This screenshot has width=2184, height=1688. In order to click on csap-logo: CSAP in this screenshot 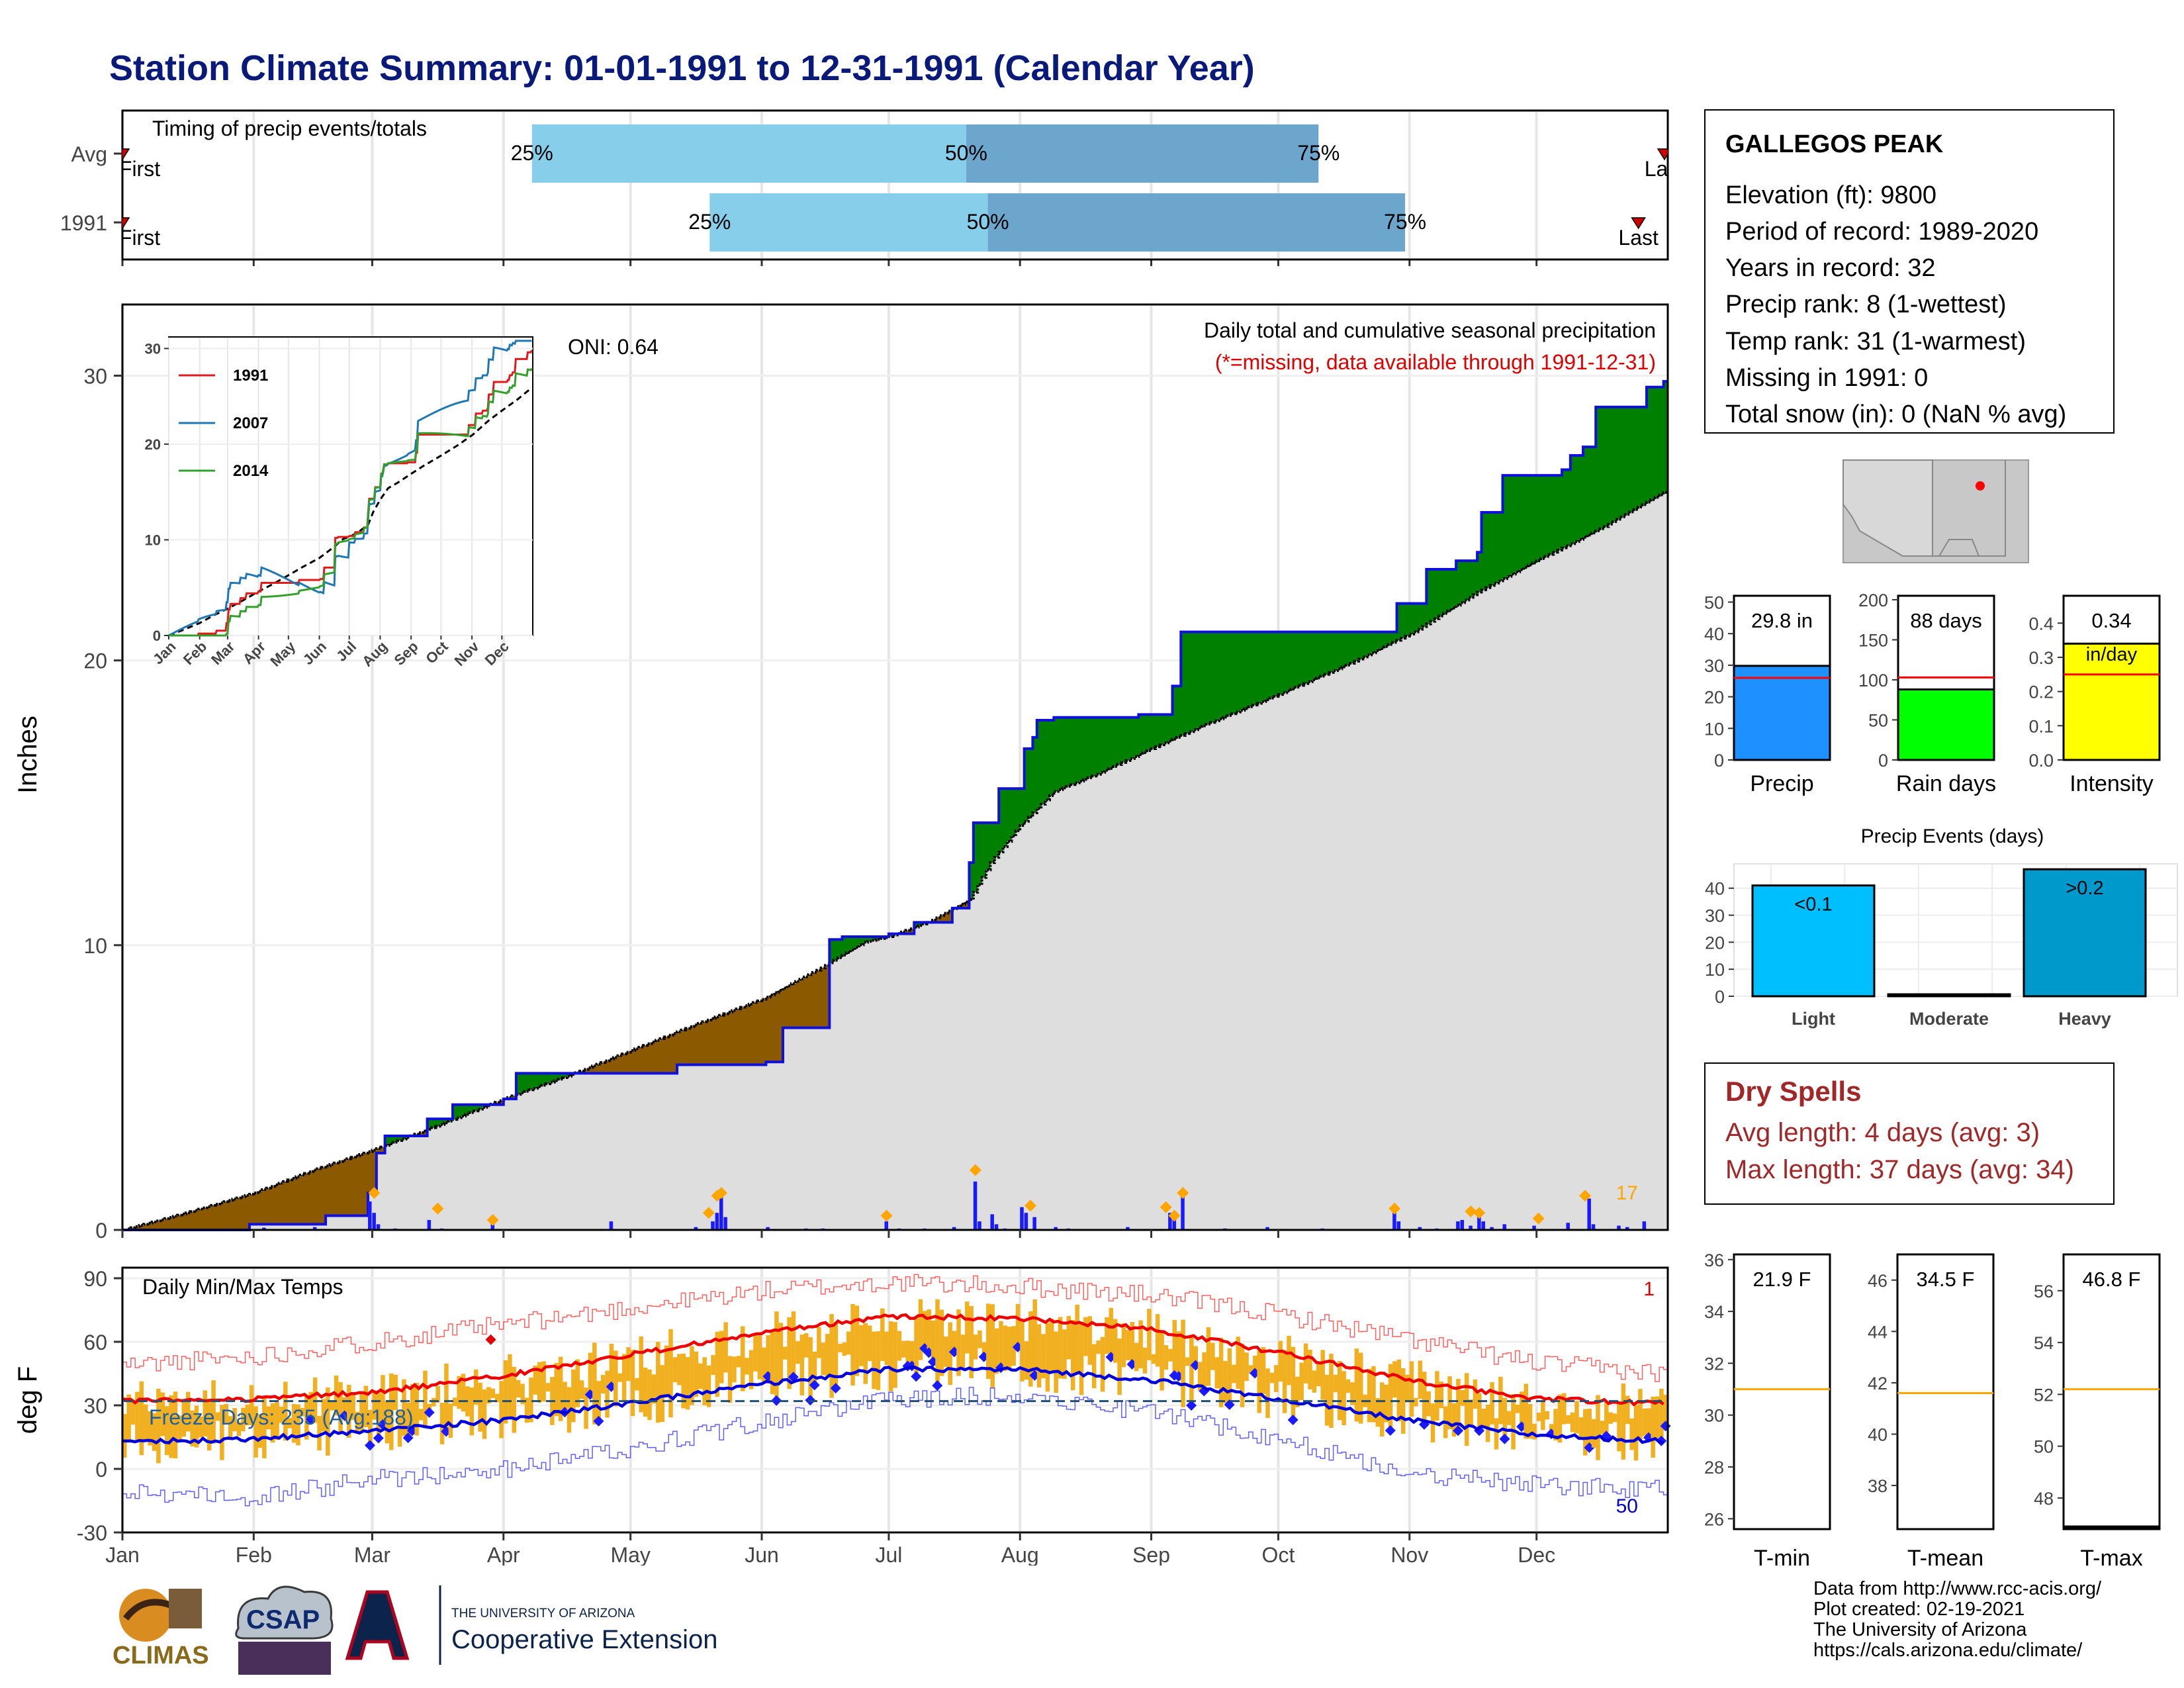, I will do `click(284, 1630)`.